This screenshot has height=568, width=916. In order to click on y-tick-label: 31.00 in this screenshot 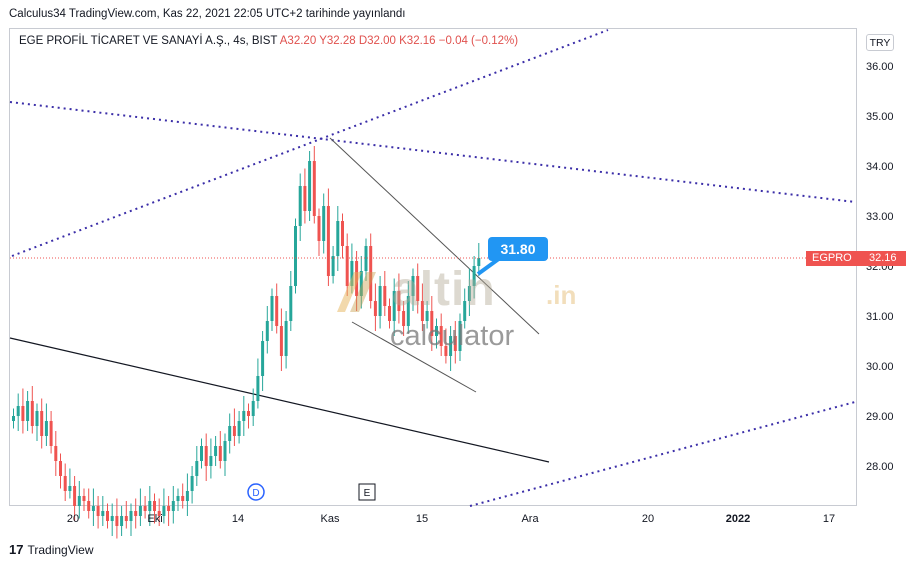, I will do `click(880, 317)`.